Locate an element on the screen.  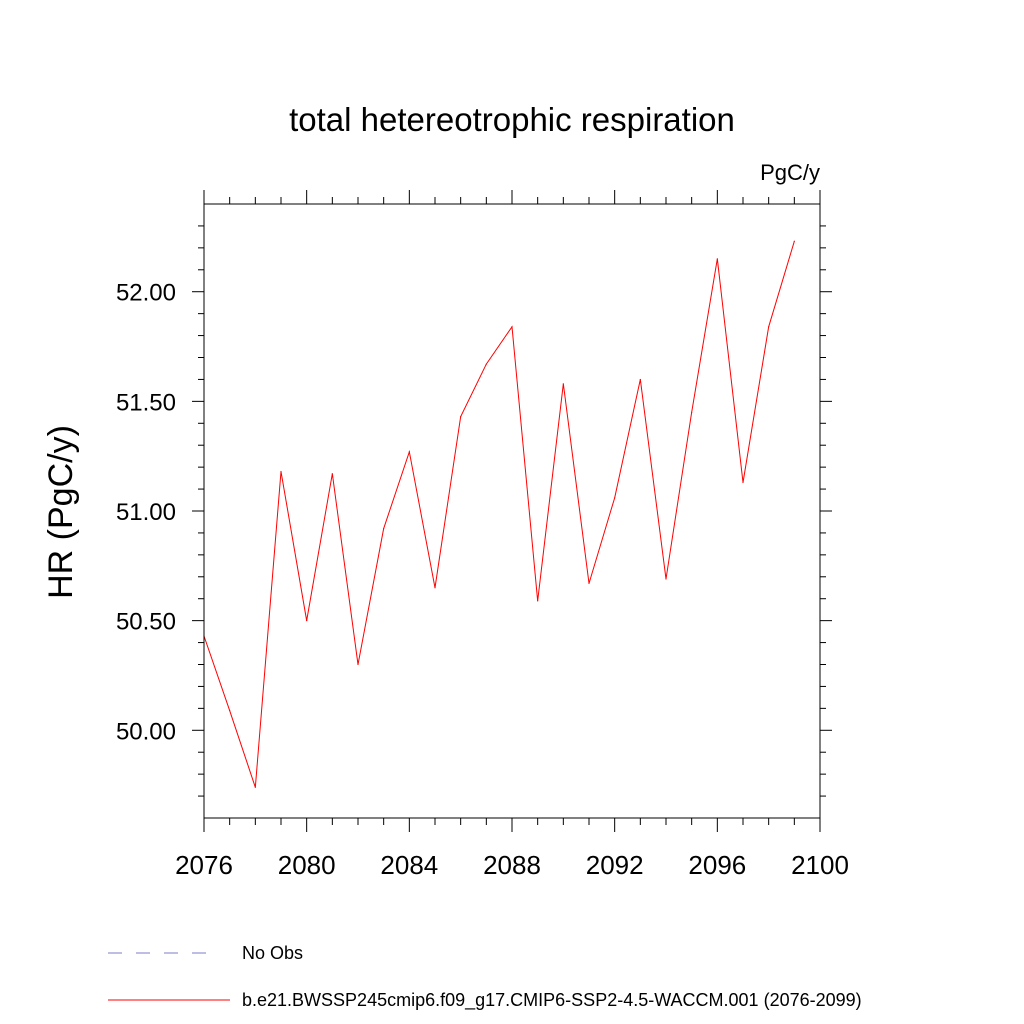
y-tick-label: 51.50 is located at coordinates (146, 402).